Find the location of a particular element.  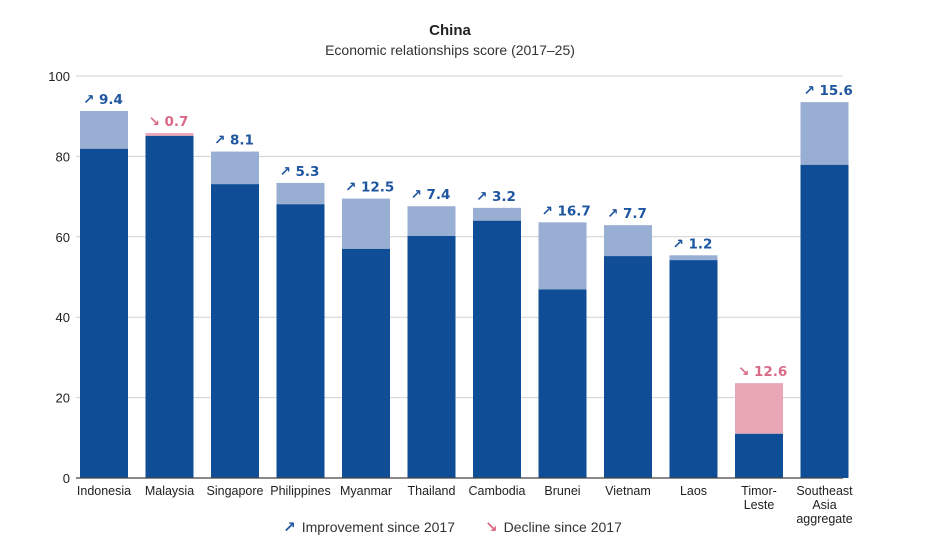

chart-title: China is located at coordinates (450, 30).